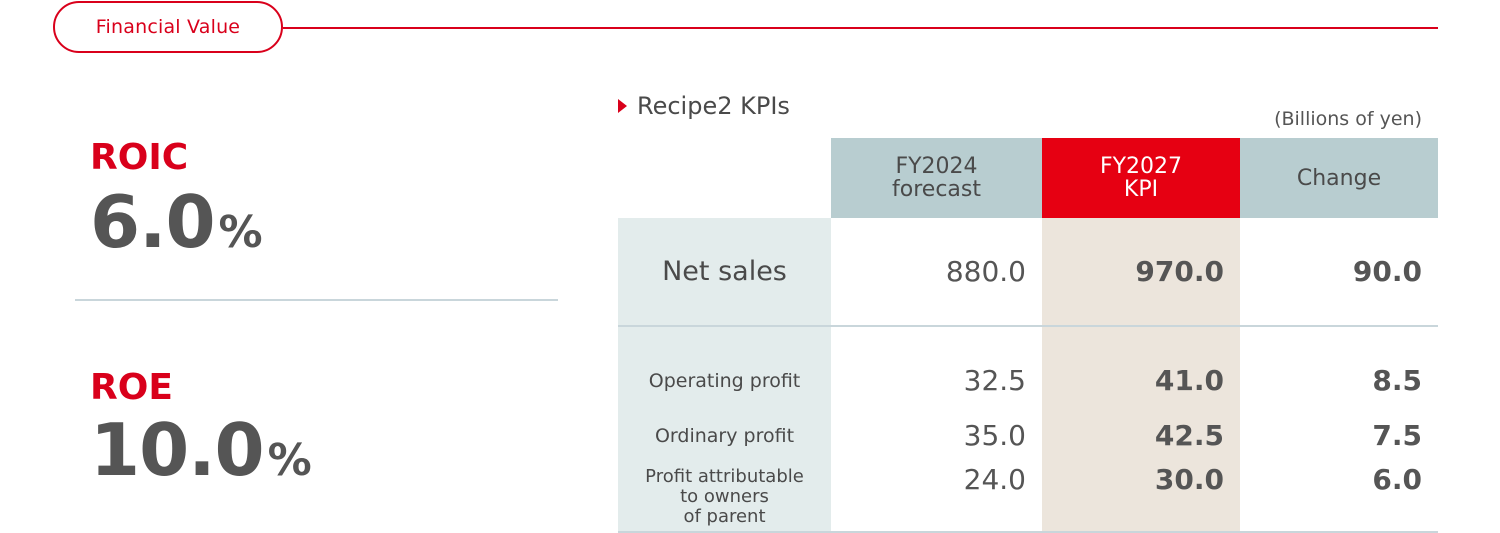 The height and width of the screenshot is (533, 1500). I want to click on kpi-title-block: Recipe2 KPIs, so click(704, 106).